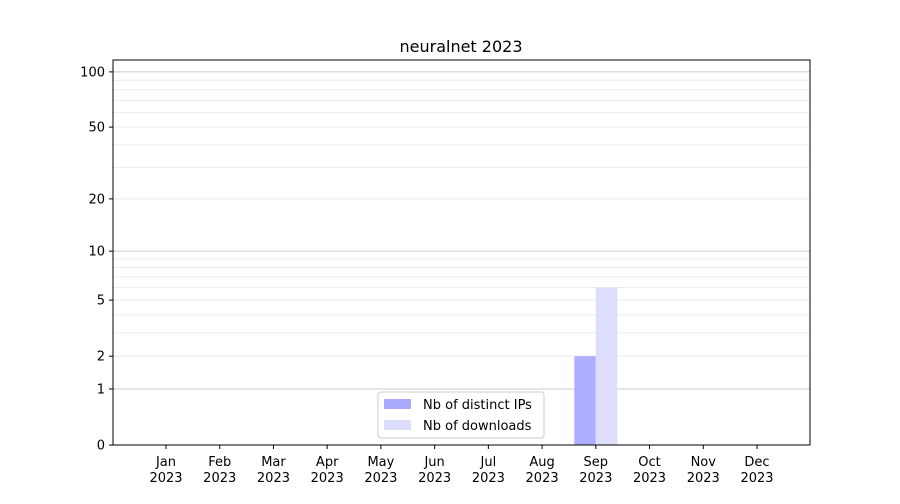  I want to click on legend-label-ips: Nb of distinct IPs, so click(477, 405).